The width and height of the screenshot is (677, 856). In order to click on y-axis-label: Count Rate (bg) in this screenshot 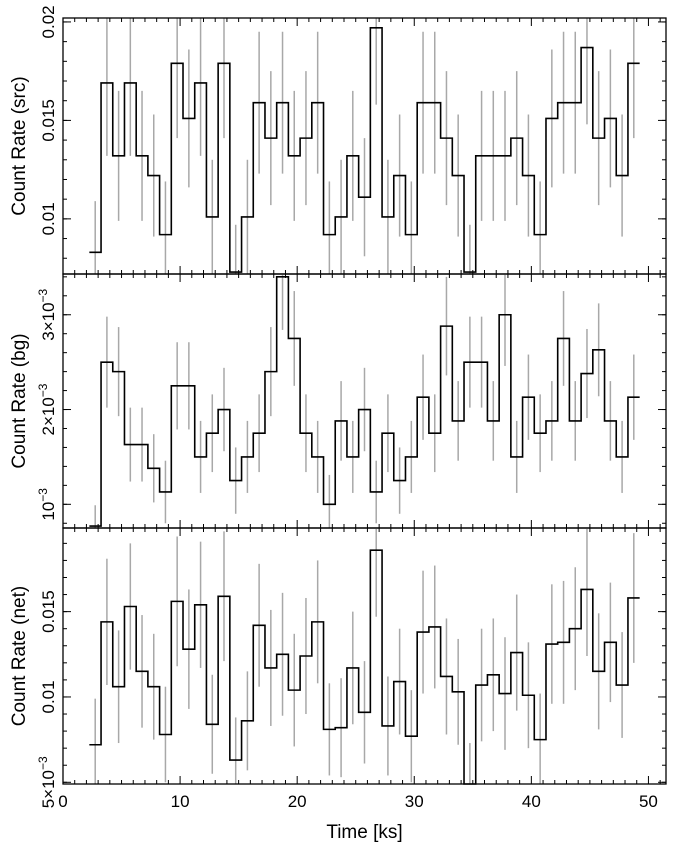, I will do `click(19, 400)`.